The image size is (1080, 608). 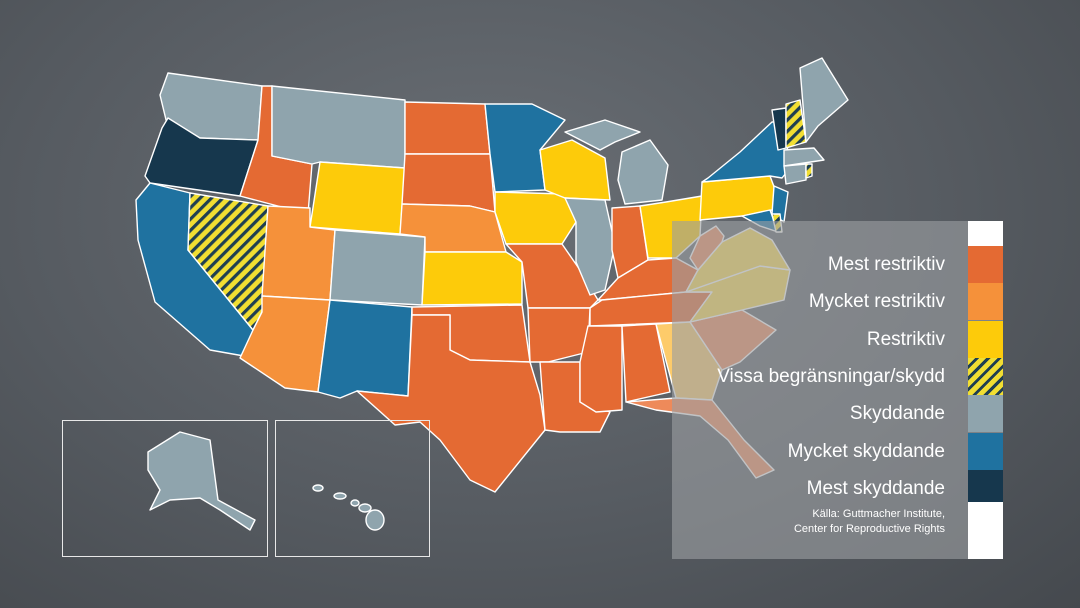 What do you see at coordinates (201, 481) in the screenshot?
I see `state-alaska` at bounding box center [201, 481].